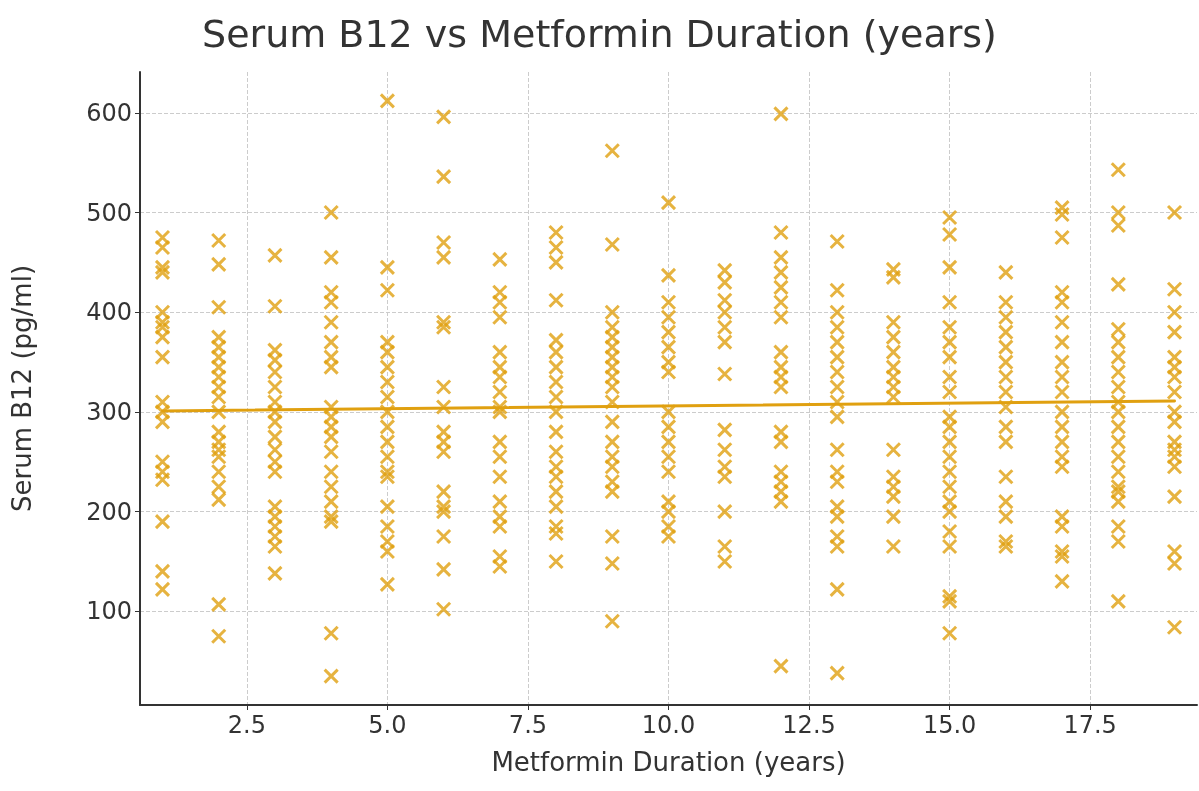 Image resolution: width=1199 pixels, height=791 pixels. I want to click on y-axis-title: Serum B12 (pg/ml), so click(22, 388).